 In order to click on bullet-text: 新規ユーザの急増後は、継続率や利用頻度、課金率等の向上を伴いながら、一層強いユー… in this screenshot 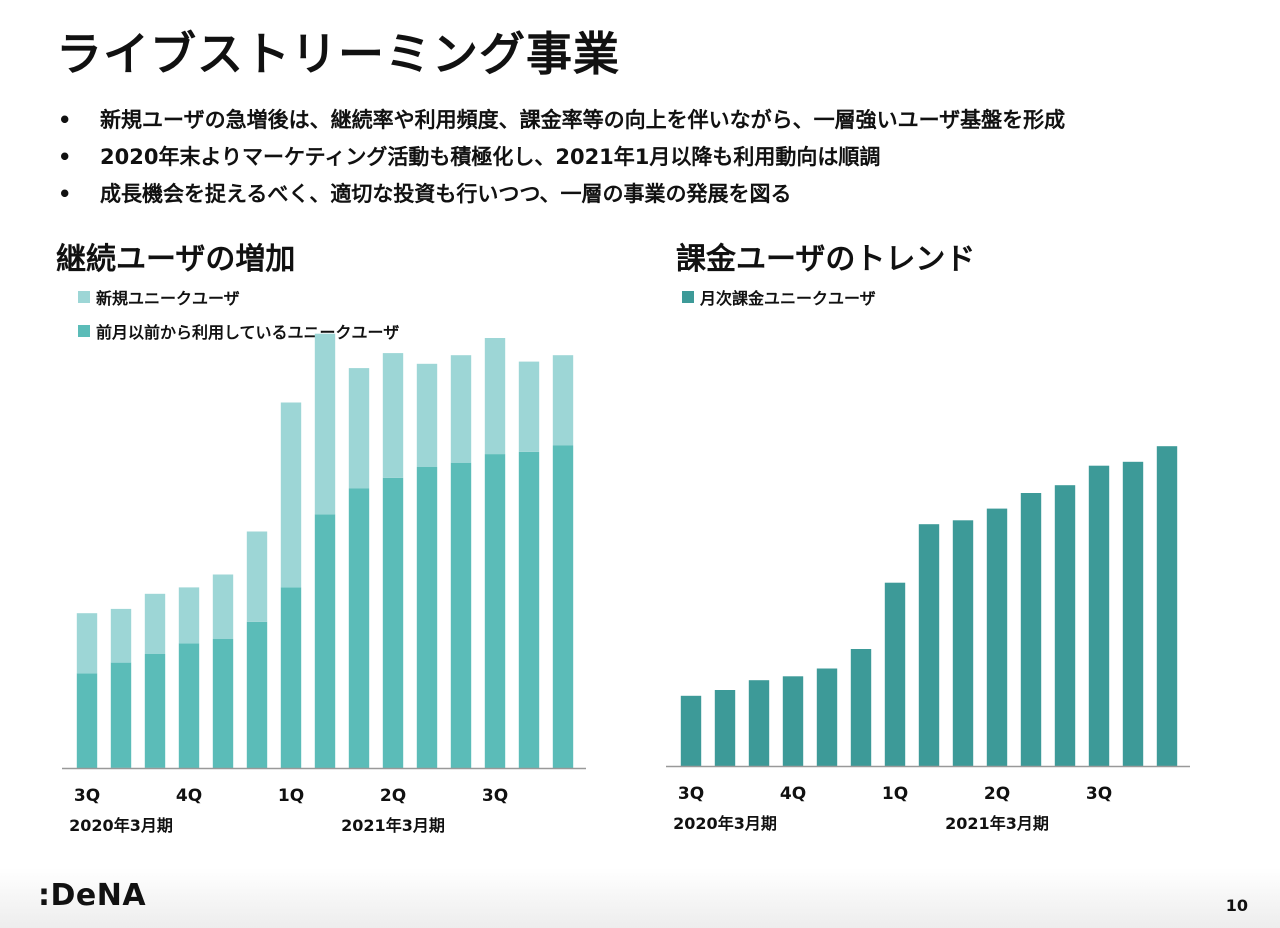, I will do `click(583, 120)`.